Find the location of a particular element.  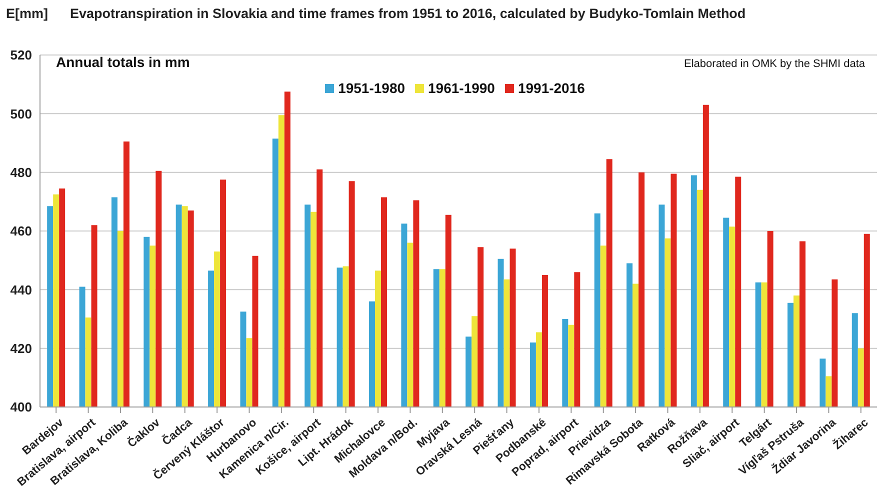

legend-label: 1951-1980 is located at coordinates (372, 88).